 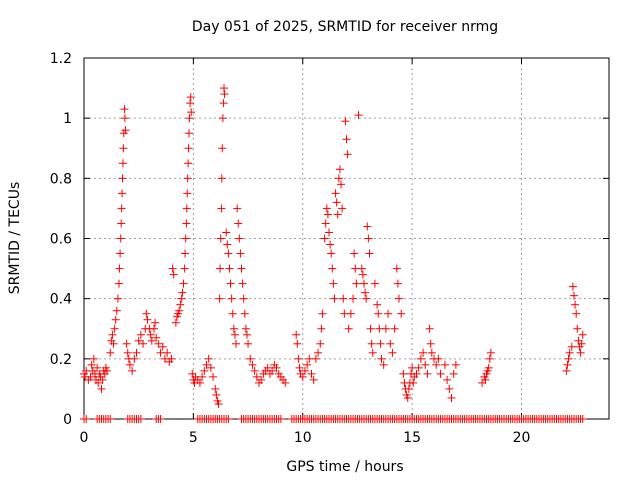 What do you see at coordinates (303, 438) in the screenshot?
I see `x-tick-label: 10` at bounding box center [303, 438].